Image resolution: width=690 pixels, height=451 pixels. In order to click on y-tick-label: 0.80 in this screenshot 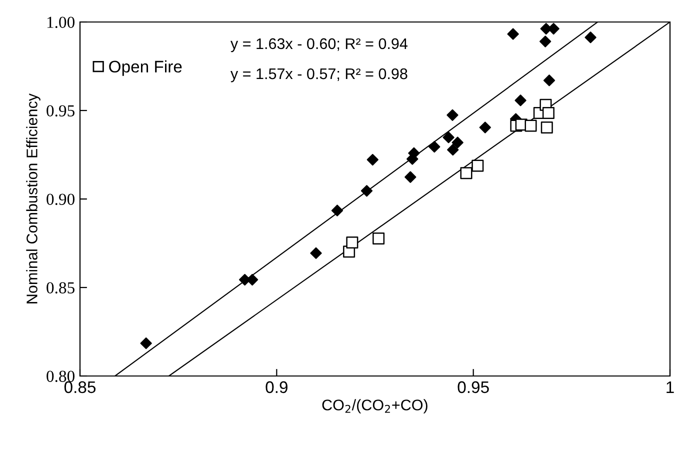, I will do `click(60, 376)`.